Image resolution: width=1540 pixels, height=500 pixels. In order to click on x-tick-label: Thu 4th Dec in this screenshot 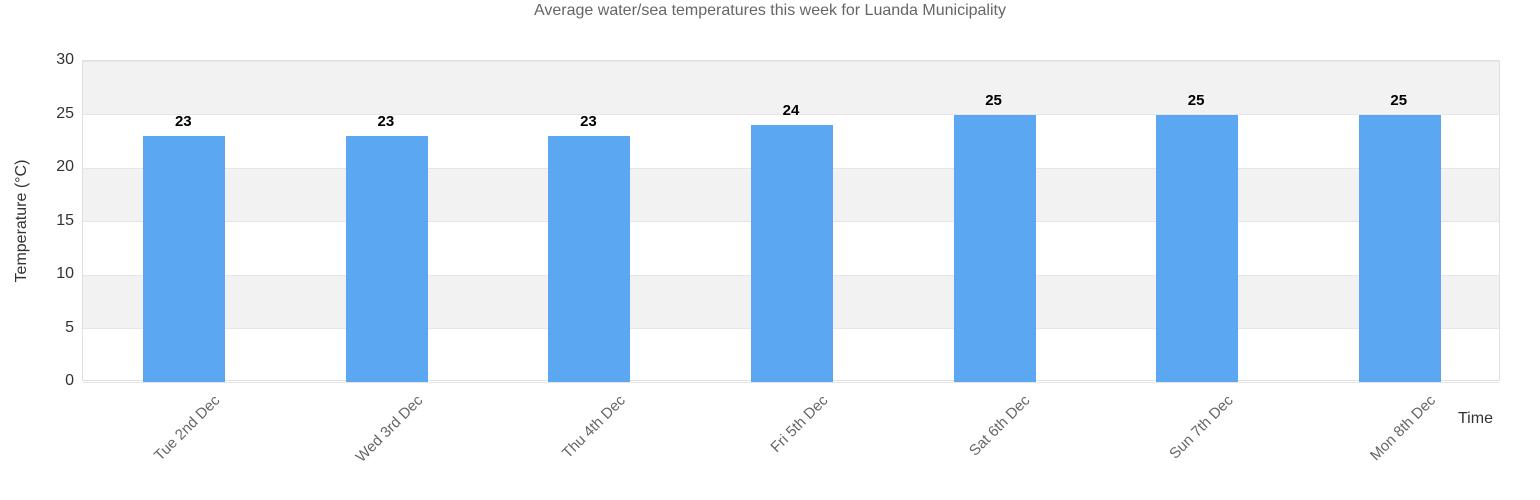, I will do `click(593, 427)`.